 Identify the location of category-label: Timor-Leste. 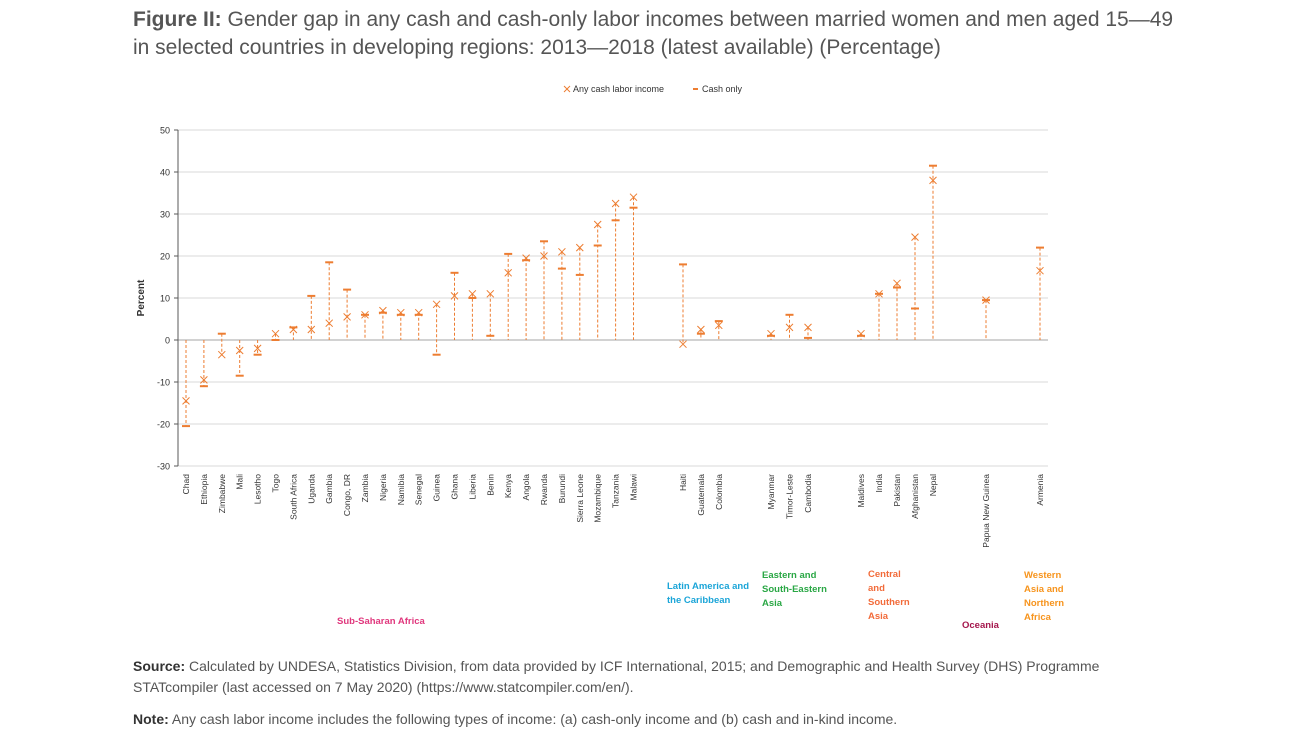
(790, 496).